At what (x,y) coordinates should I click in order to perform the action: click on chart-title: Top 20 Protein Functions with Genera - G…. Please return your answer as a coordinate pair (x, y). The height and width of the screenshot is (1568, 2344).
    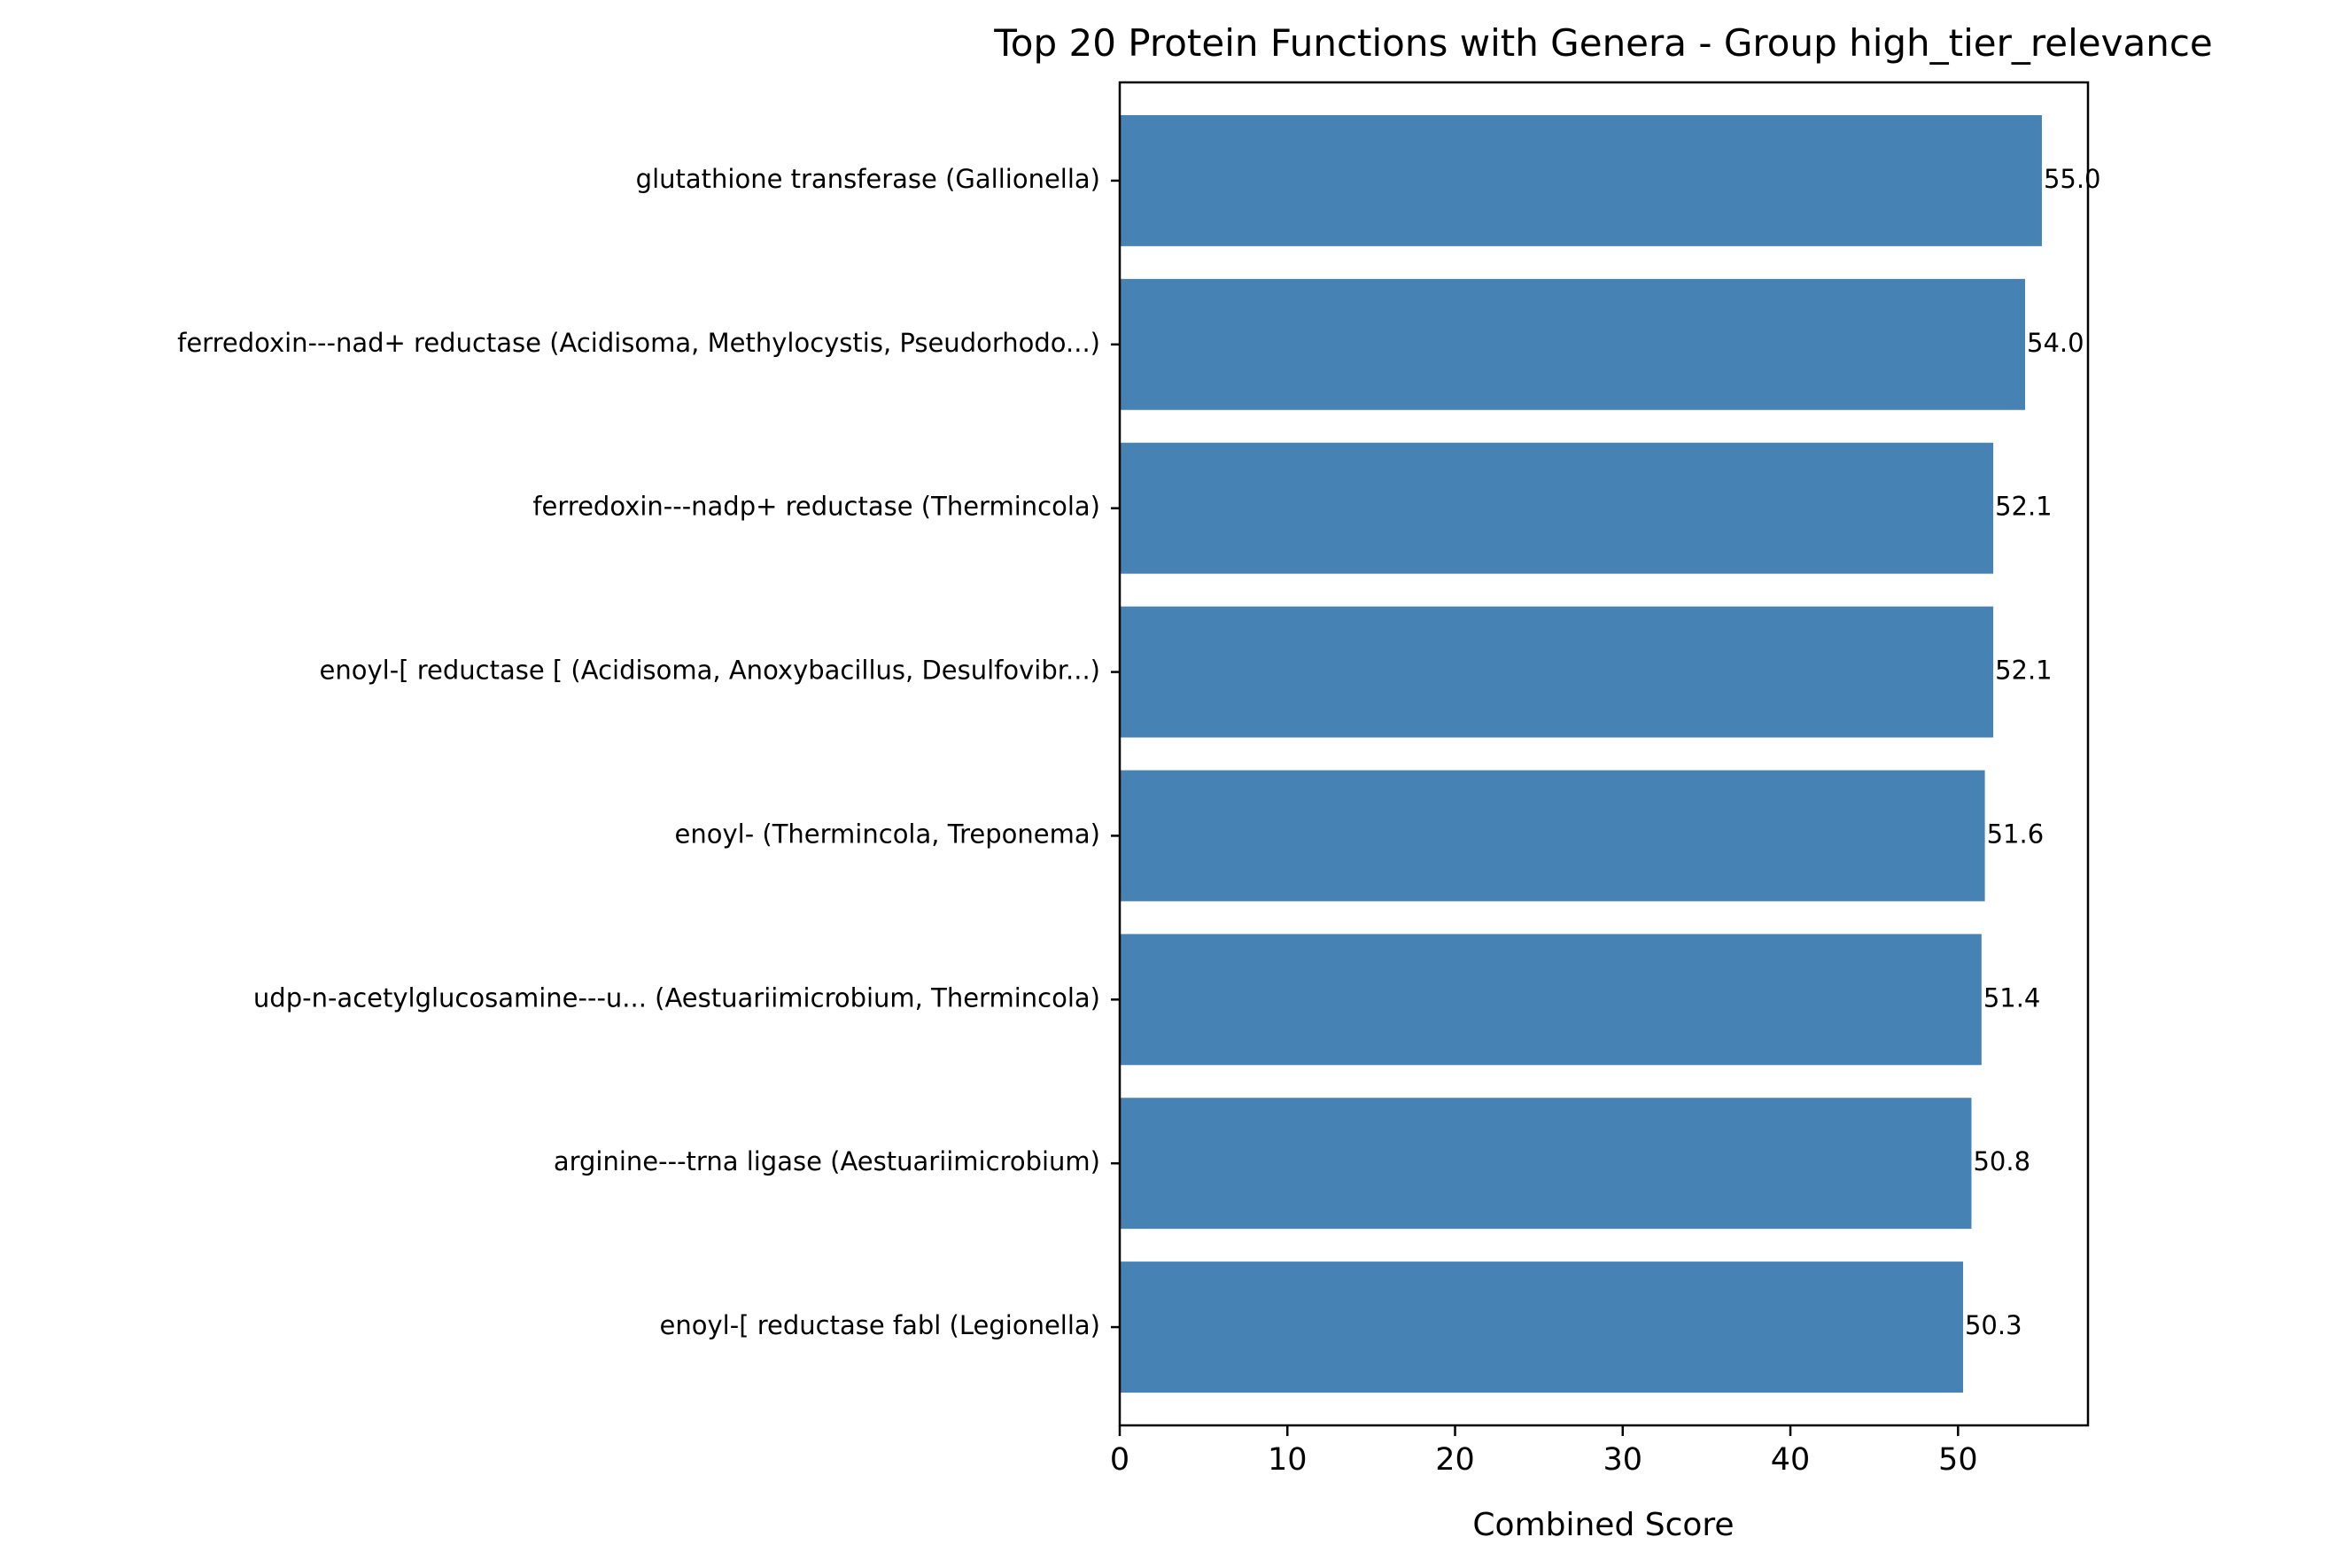
    Looking at the image, I should click on (1603, 43).